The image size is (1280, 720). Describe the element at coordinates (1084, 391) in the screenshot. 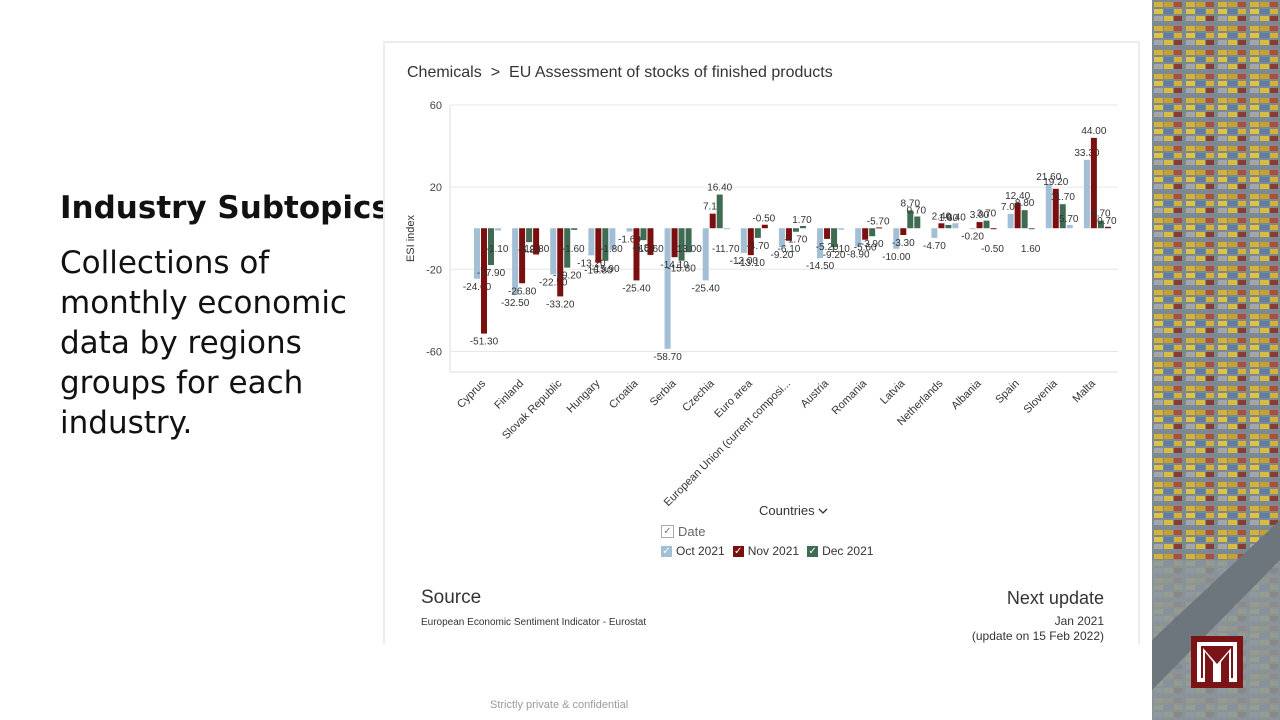

I see `x-tick-label: Malta` at that location.